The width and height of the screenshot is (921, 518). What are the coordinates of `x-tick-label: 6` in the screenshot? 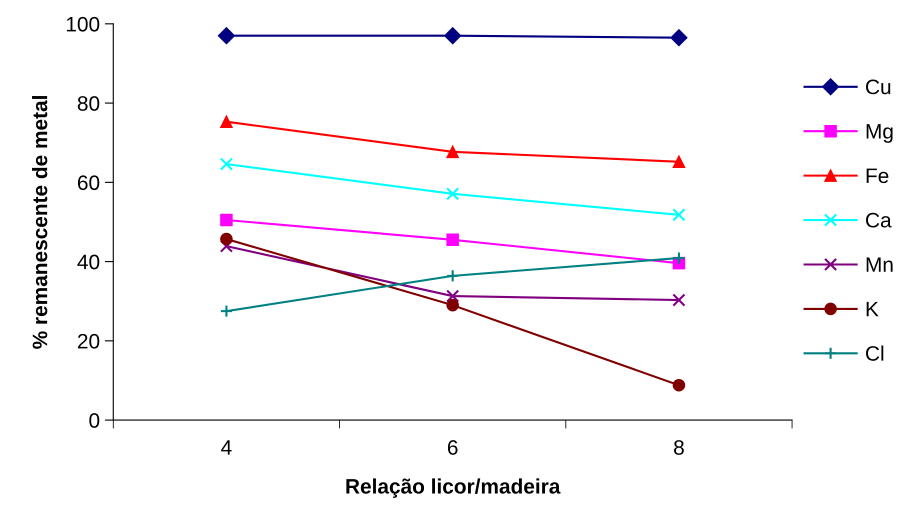 It's located at (453, 447).